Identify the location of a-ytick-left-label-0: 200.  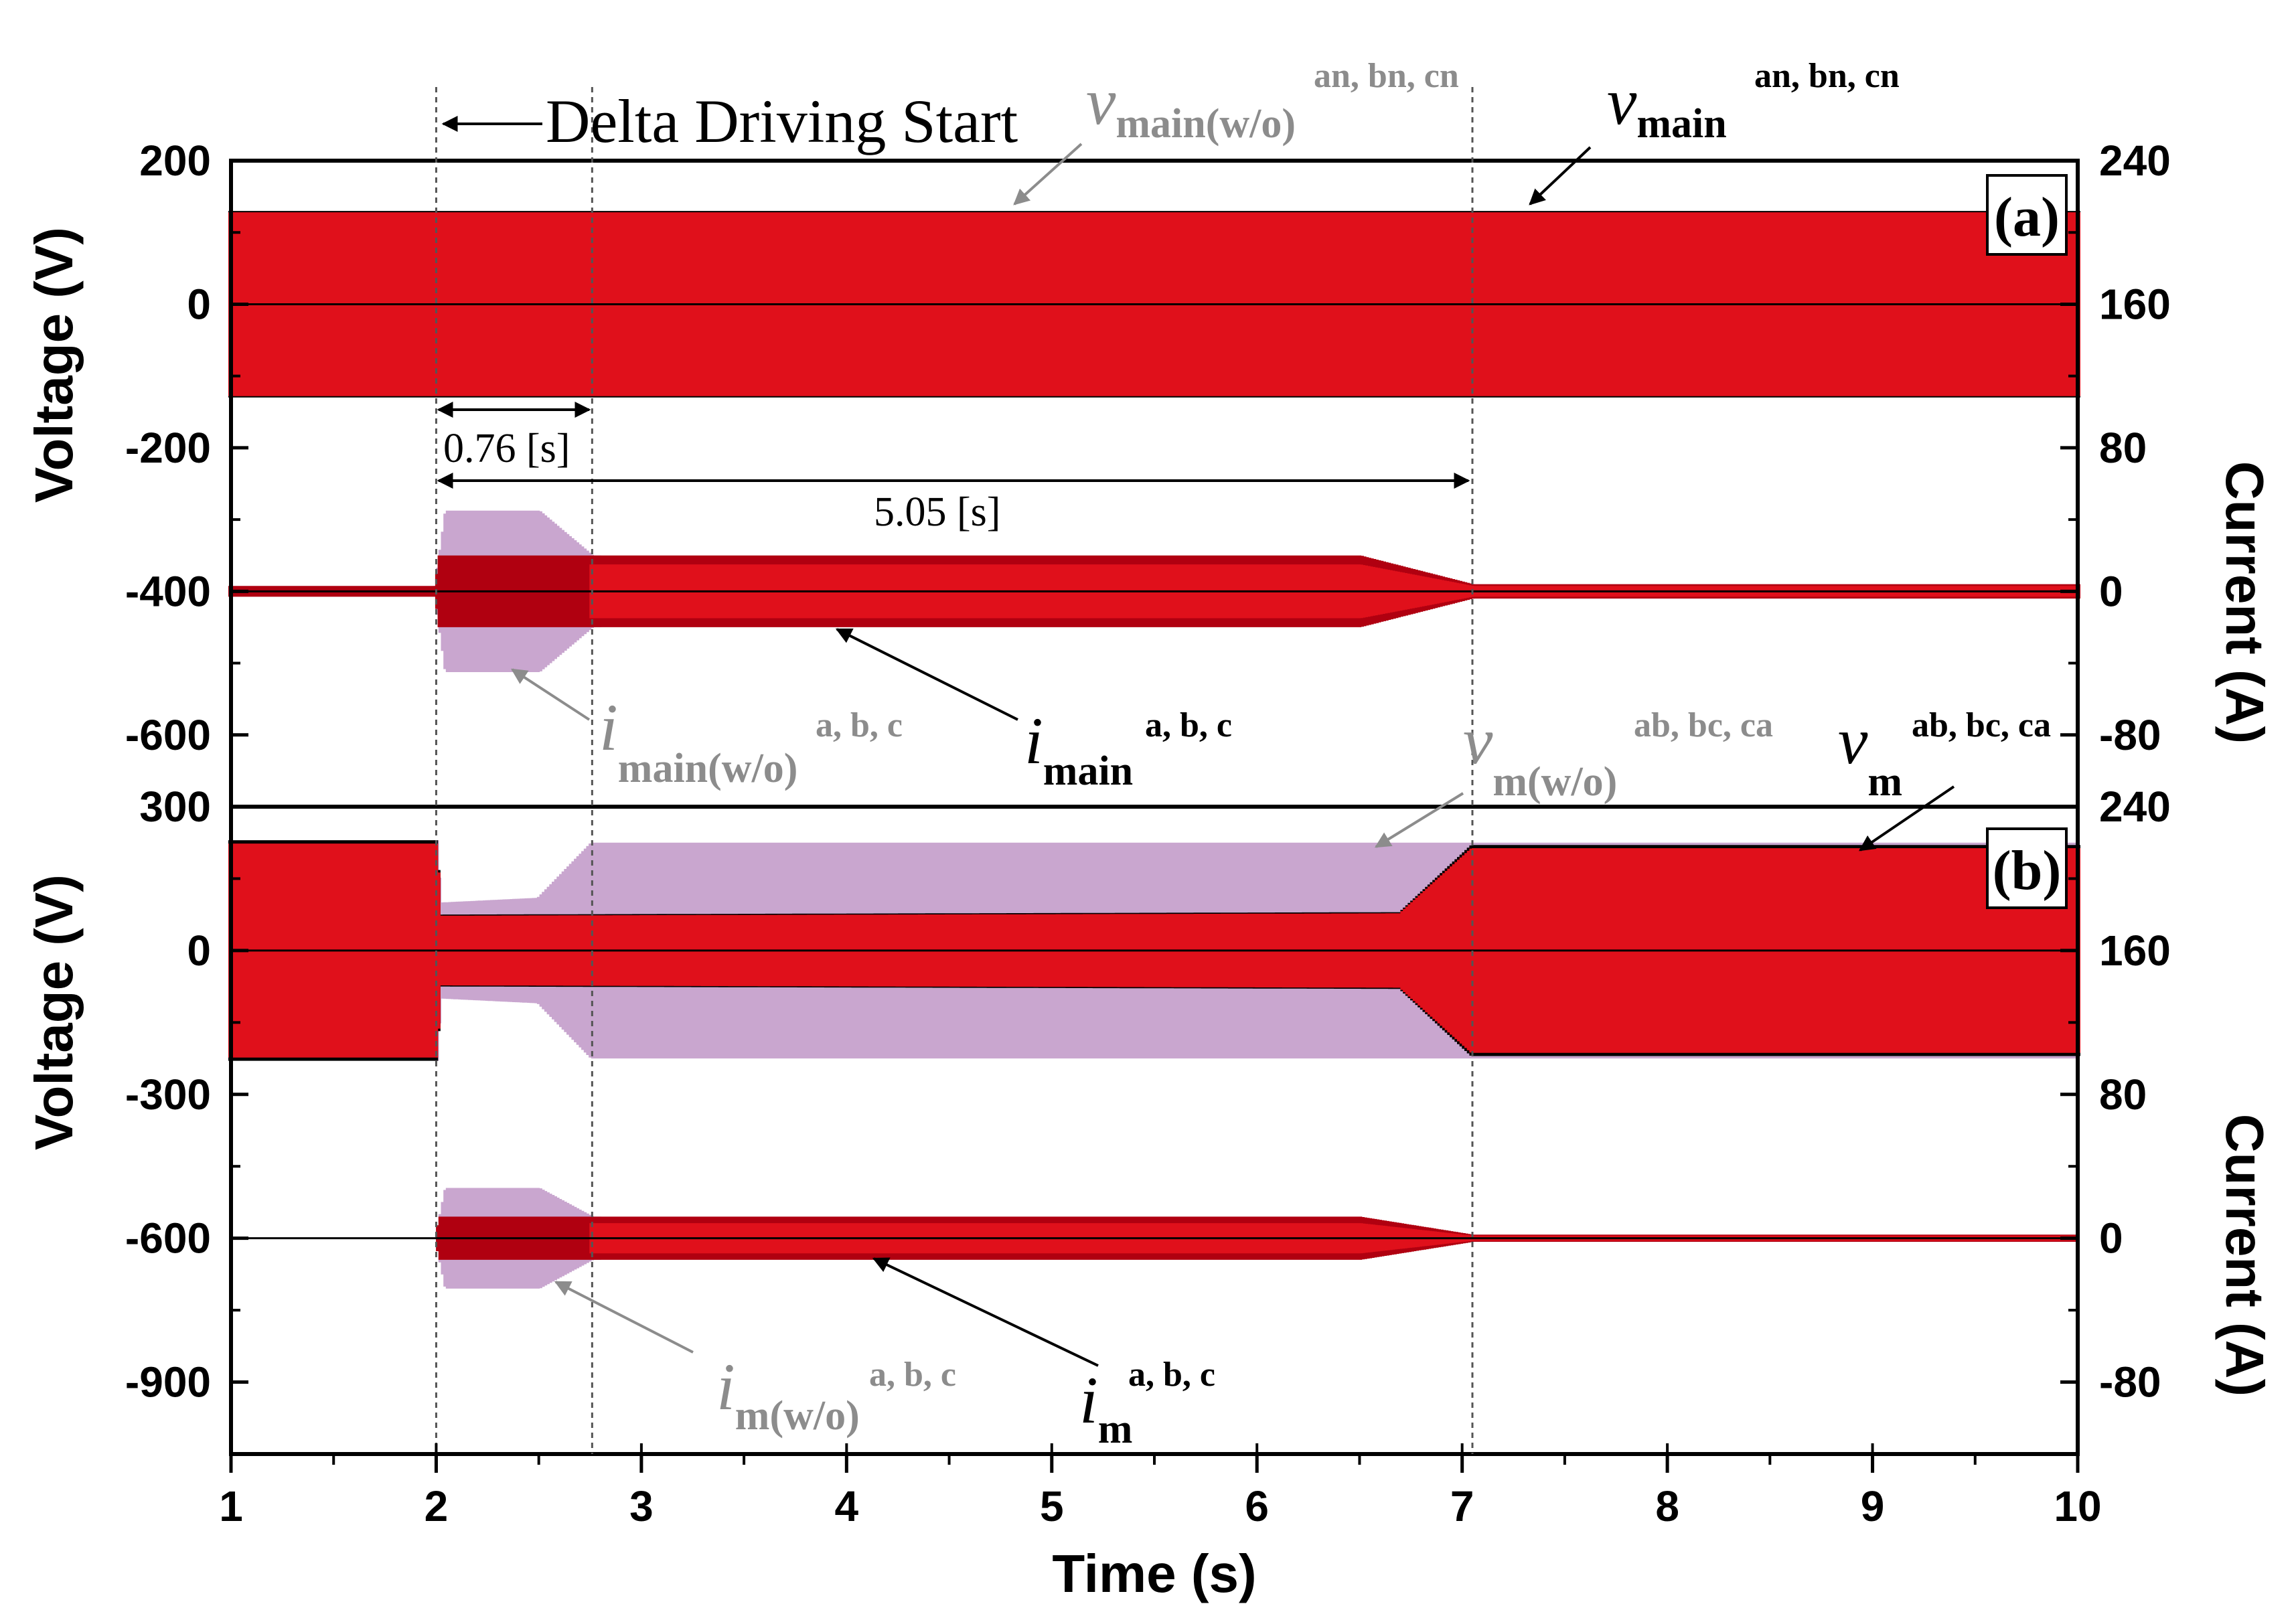
(175, 161).